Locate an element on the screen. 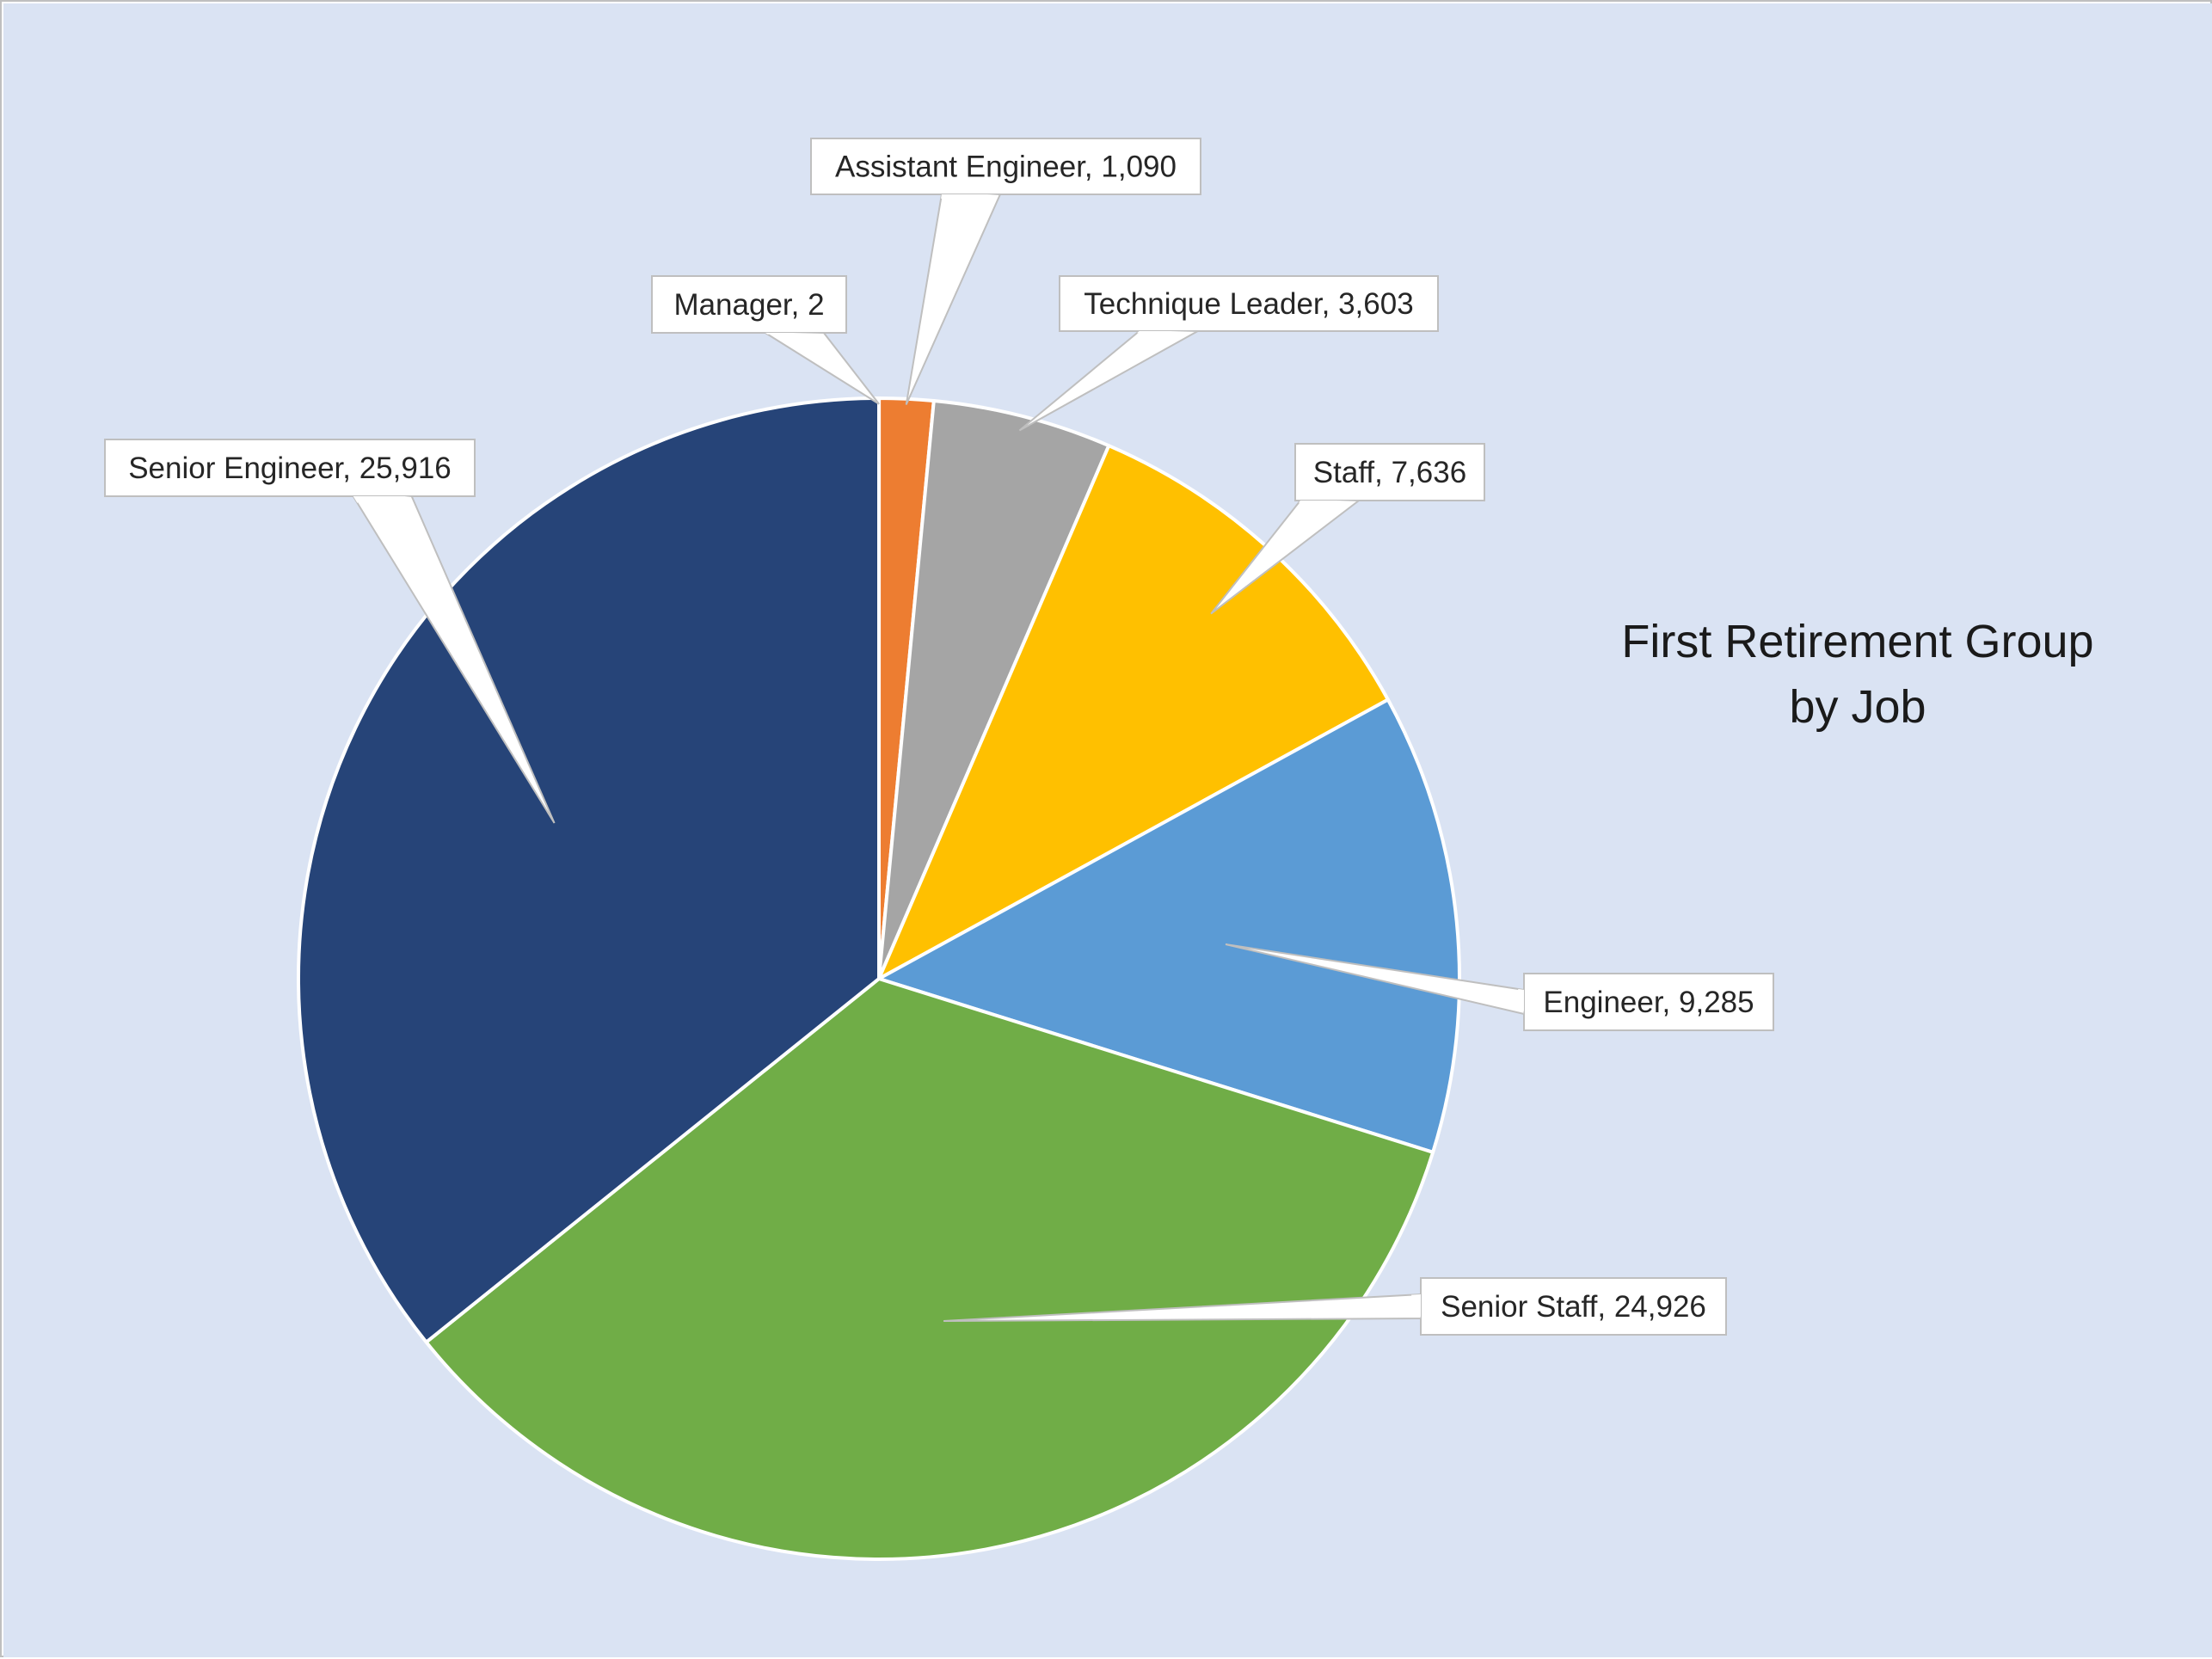 This screenshot has height=1659, width=2212. chart-title: First Retirement Group is located at coordinates (1857, 641).